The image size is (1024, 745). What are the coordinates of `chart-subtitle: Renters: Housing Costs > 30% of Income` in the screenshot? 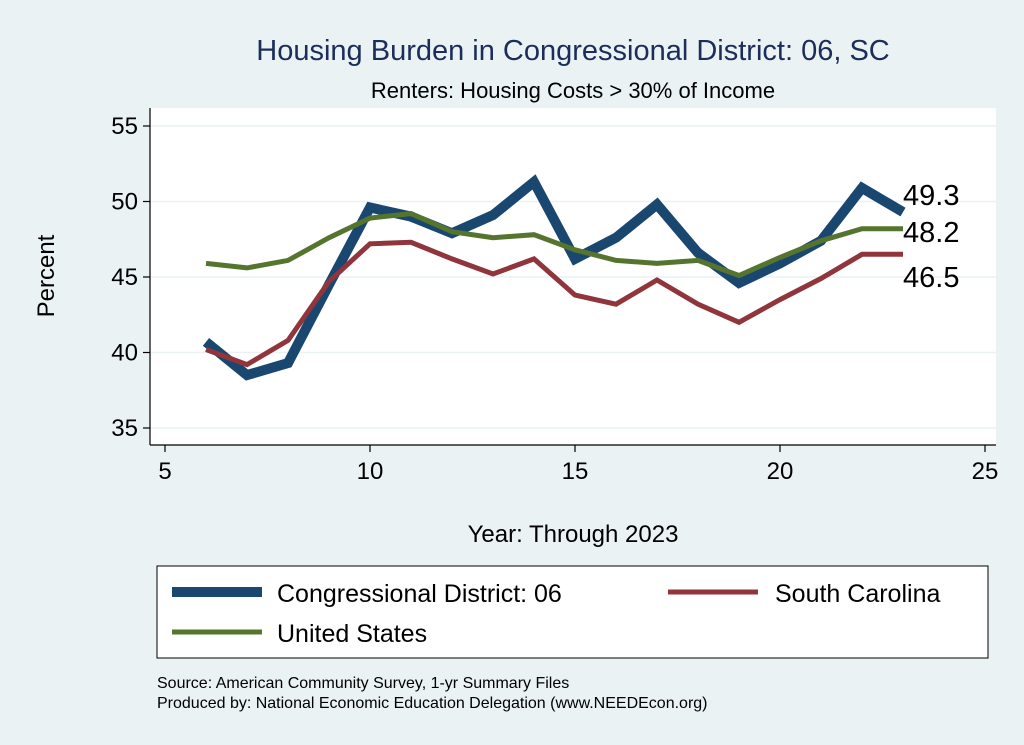 It's located at (573, 90).